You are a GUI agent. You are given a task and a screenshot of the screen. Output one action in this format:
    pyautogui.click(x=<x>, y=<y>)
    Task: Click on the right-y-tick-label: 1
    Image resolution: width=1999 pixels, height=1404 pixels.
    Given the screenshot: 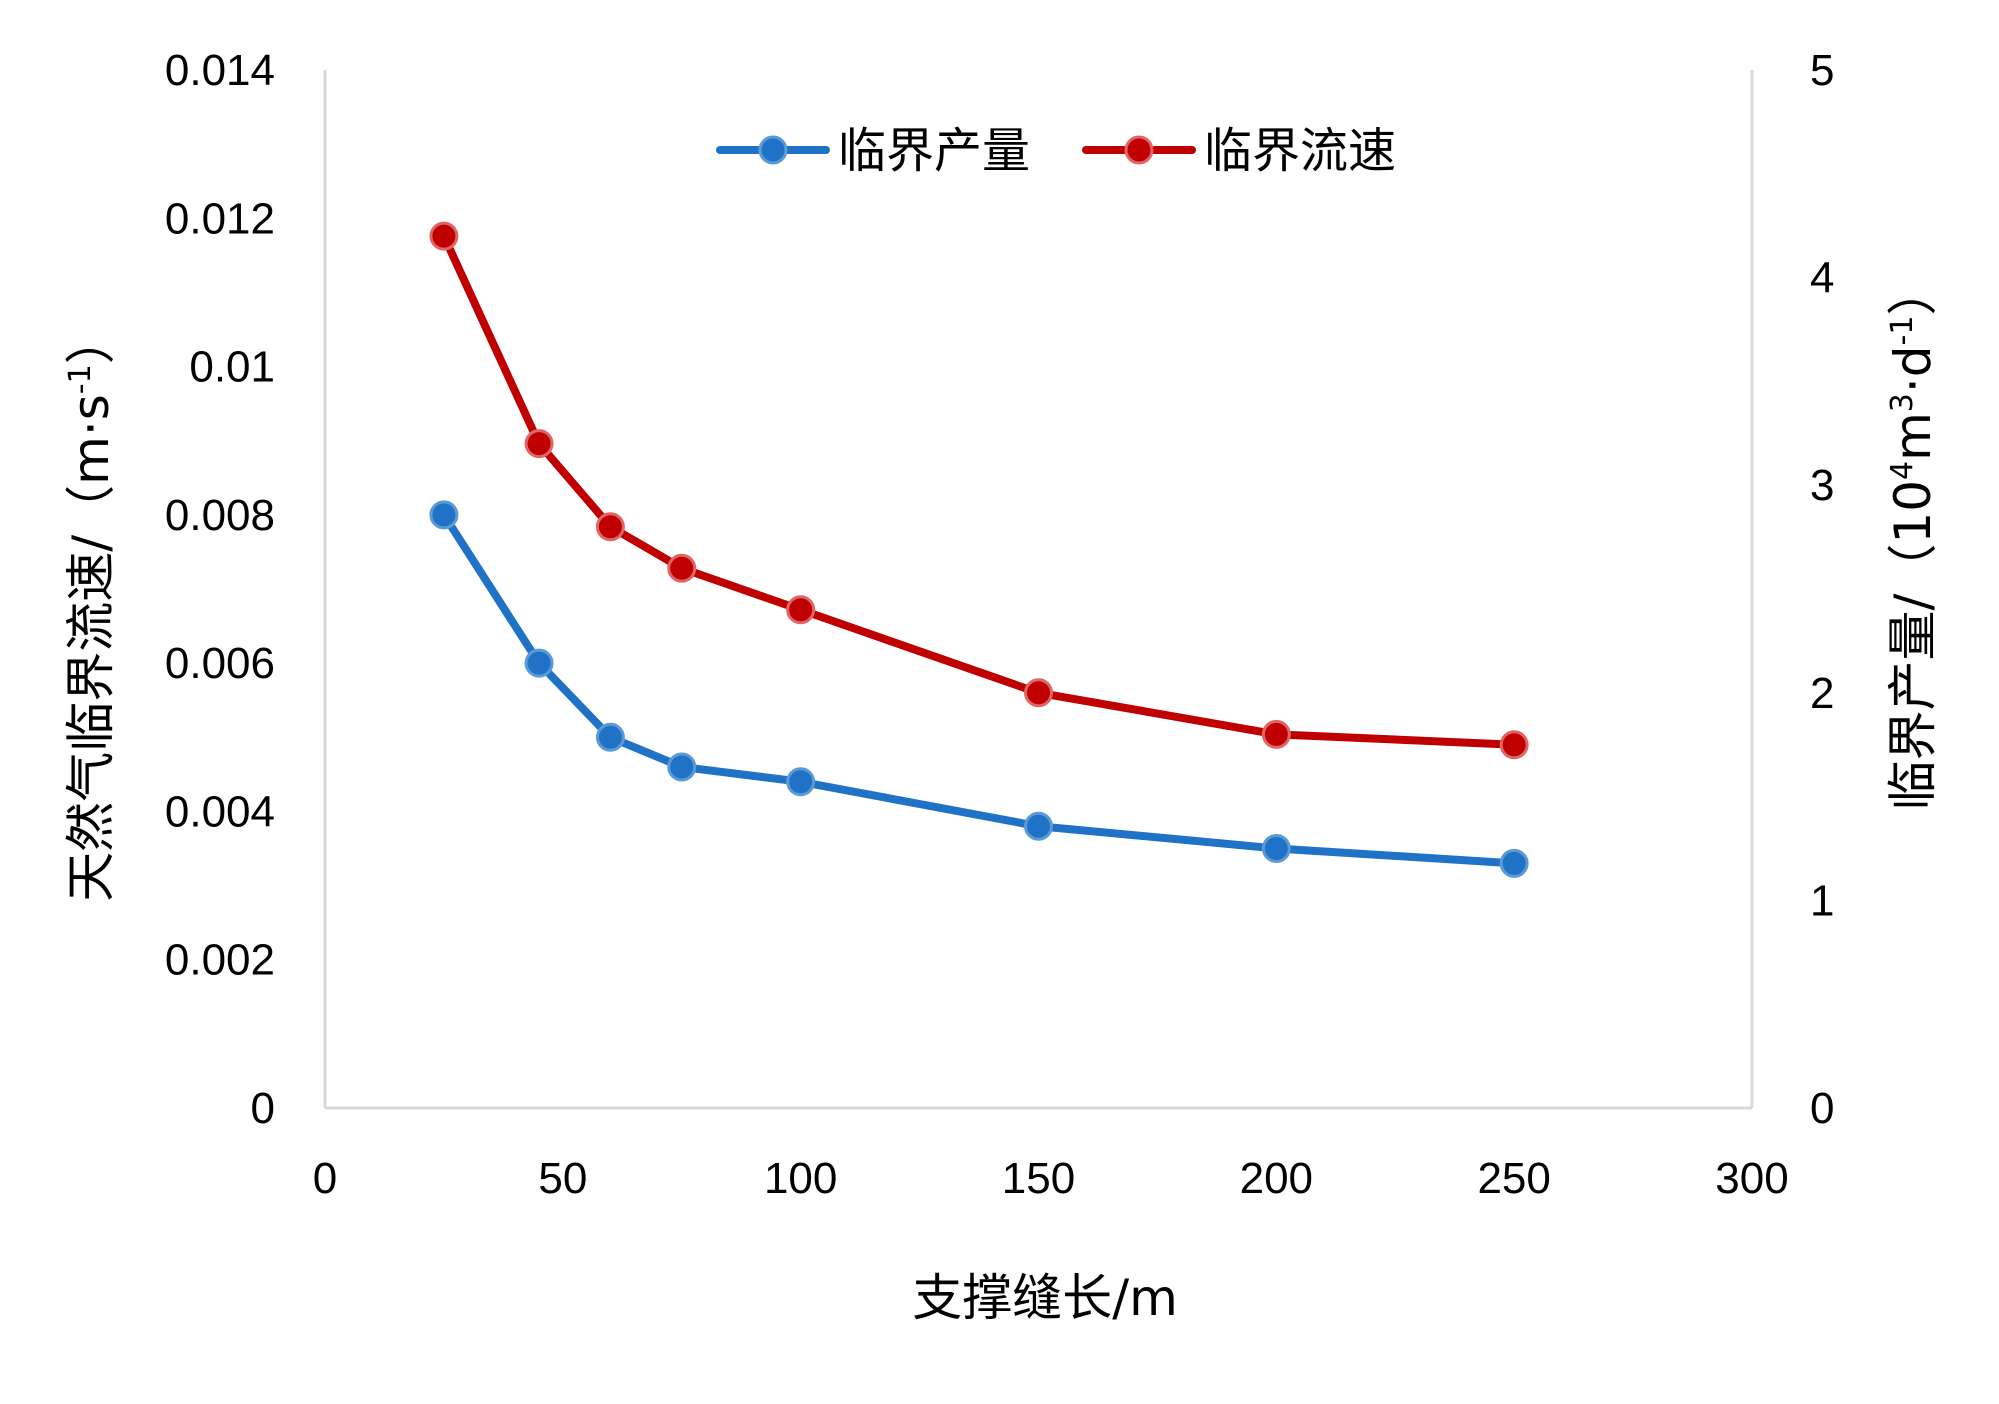 What is the action you would take?
    pyautogui.click(x=1822, y=900)
    